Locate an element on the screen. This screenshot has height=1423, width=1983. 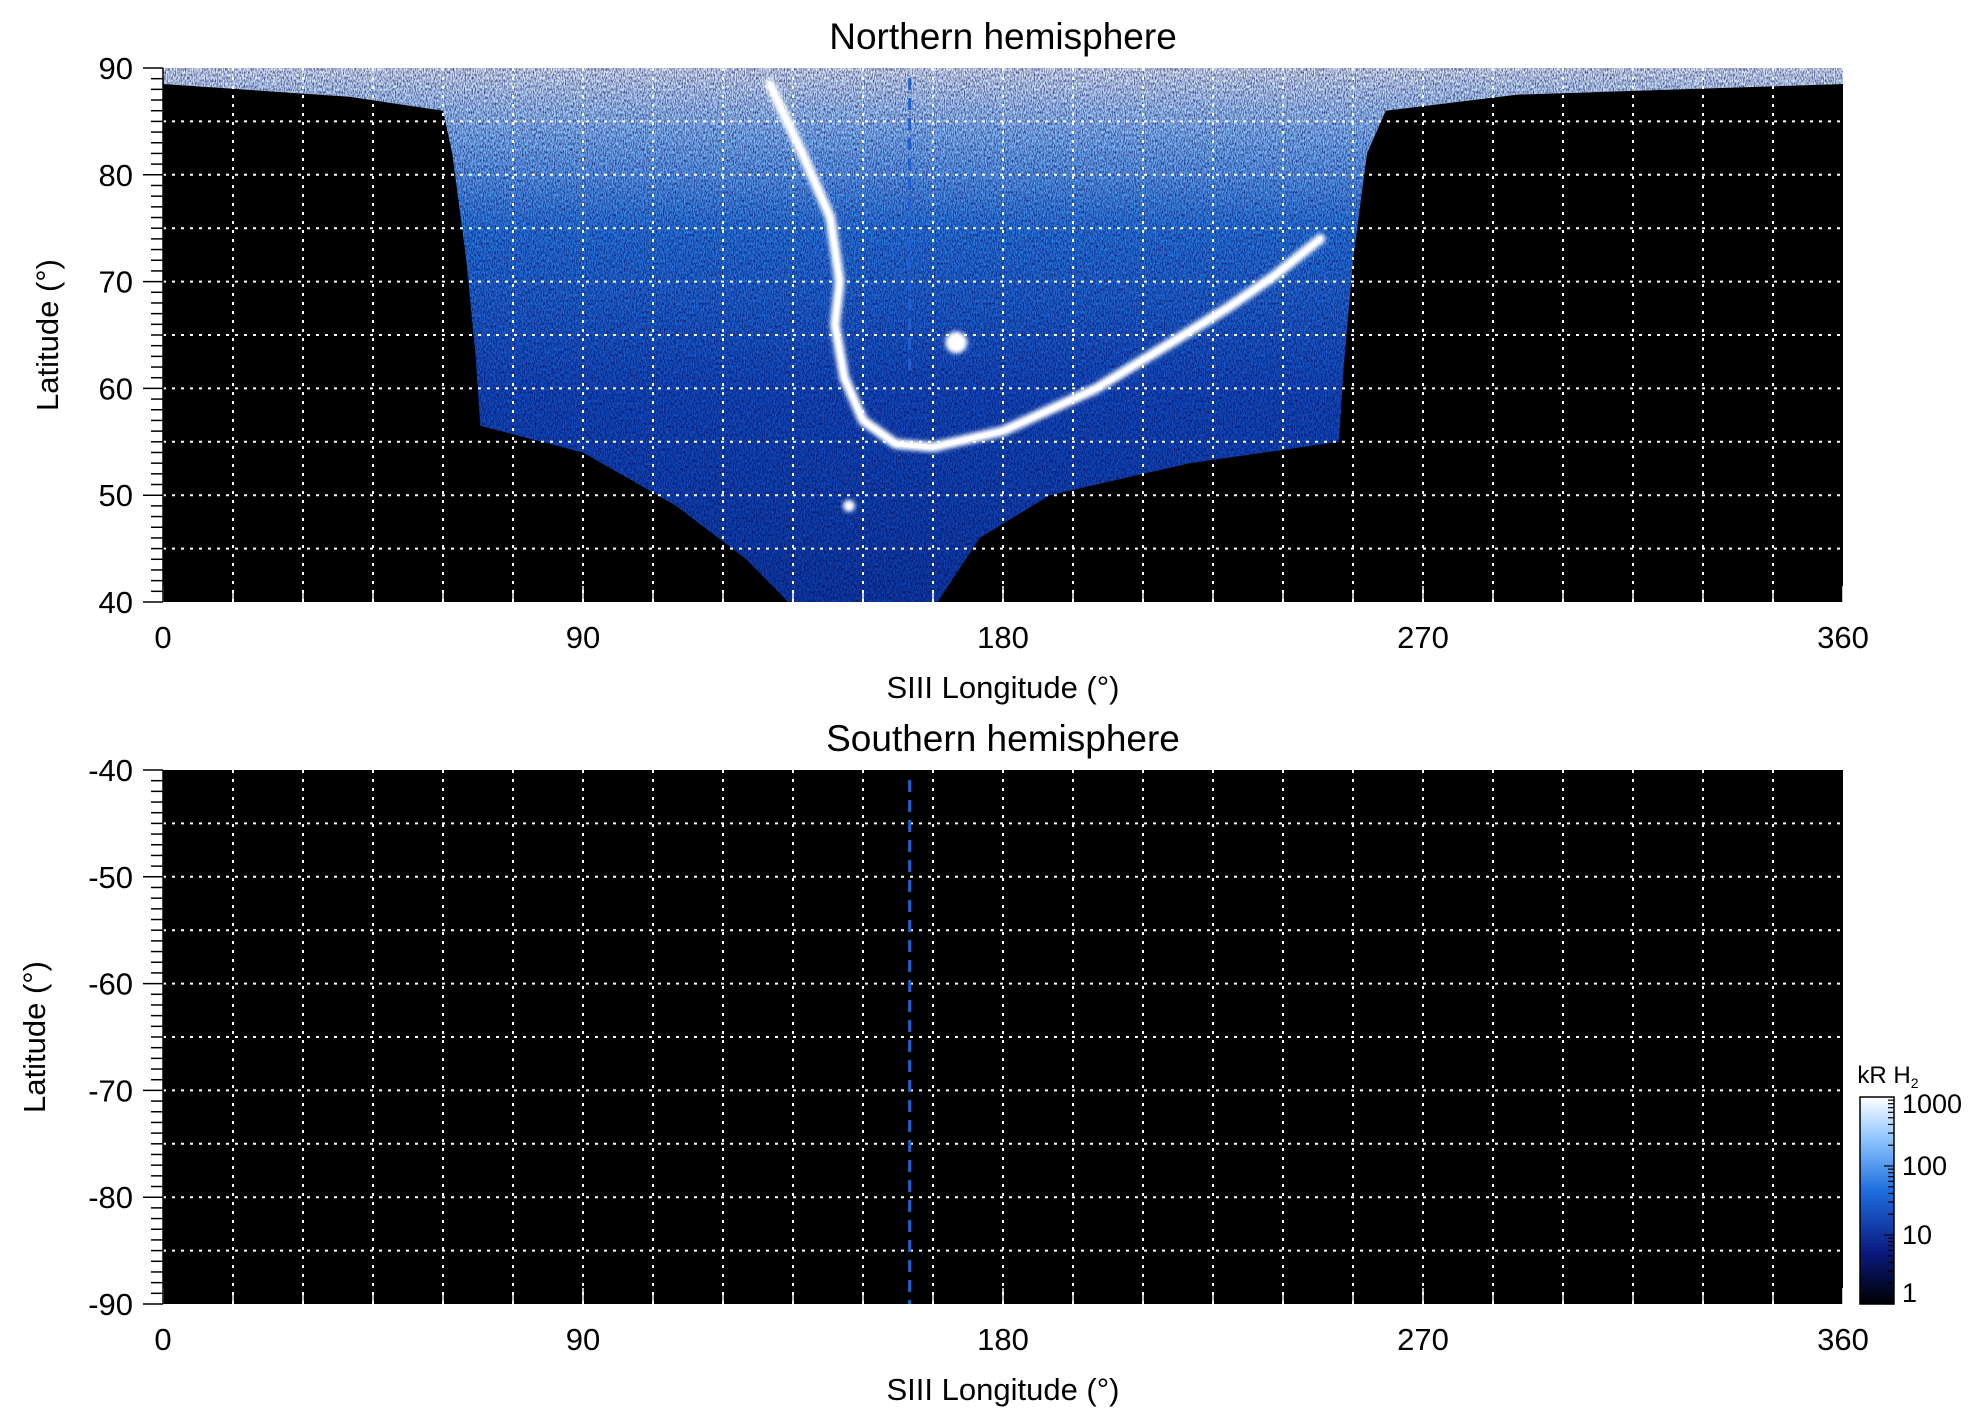
y-tick-label: 40 is located at coordinates (116, 602).